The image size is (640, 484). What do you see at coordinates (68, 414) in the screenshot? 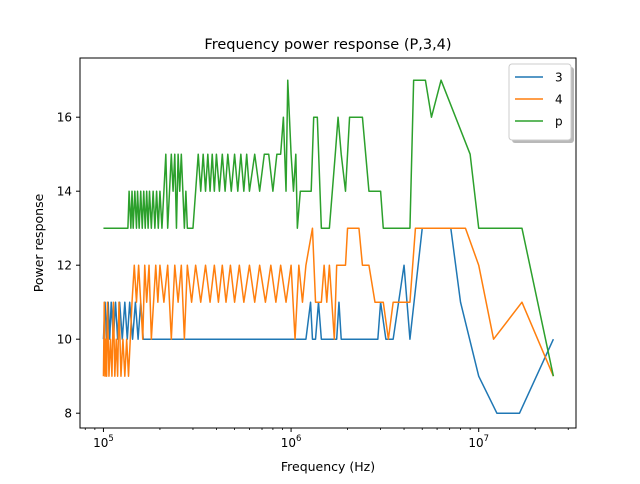
I see `y-tick-label: 8` at bounding box center [68, 414].